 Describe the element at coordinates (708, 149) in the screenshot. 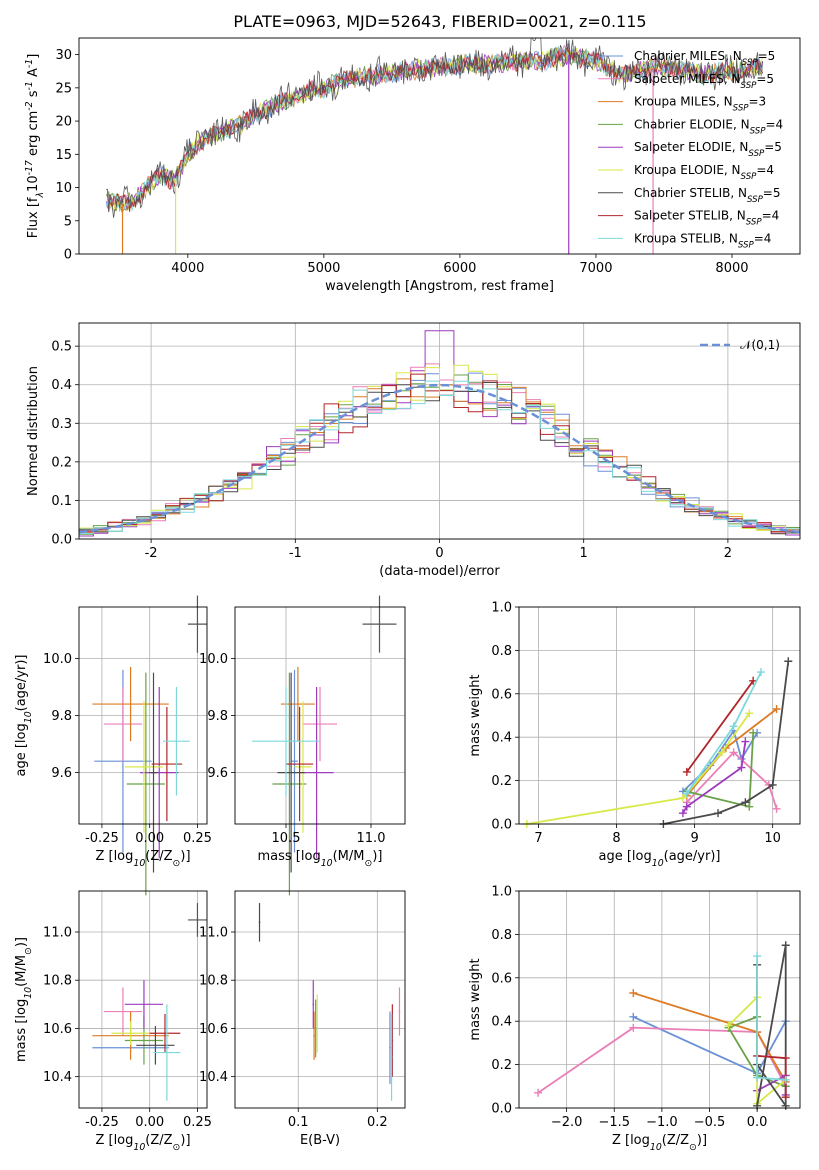

I see `legend-label: Salpeter ELODIE, NSSP=5` at that location.